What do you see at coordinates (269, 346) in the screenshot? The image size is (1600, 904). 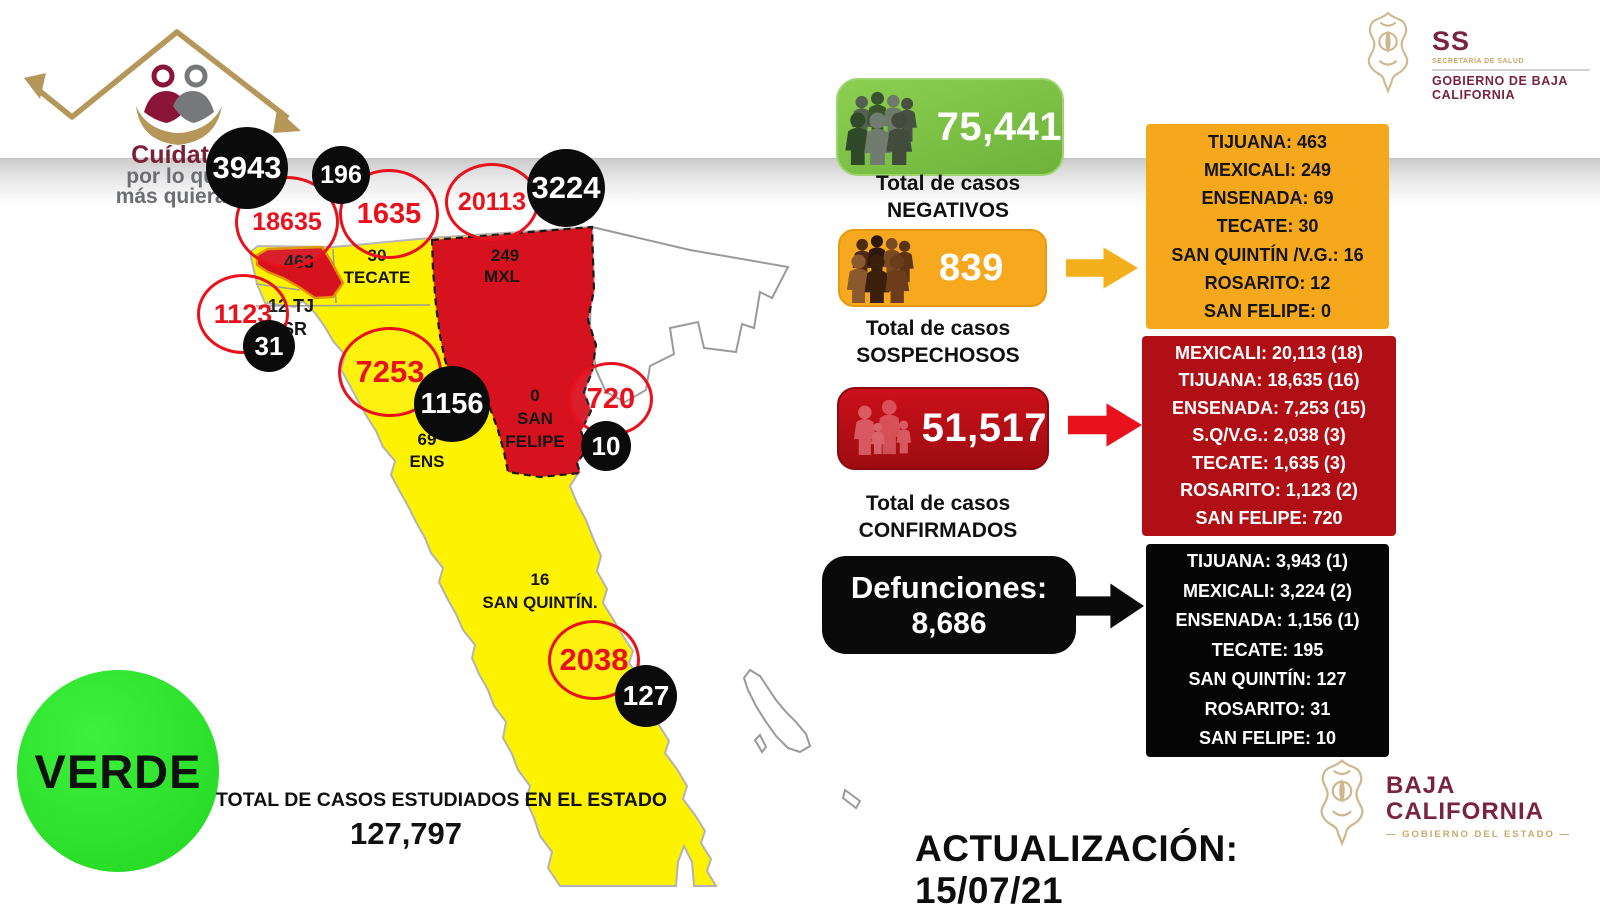 I see `badge-deaths-rosarito: 31` at bounding box center [269, 346].